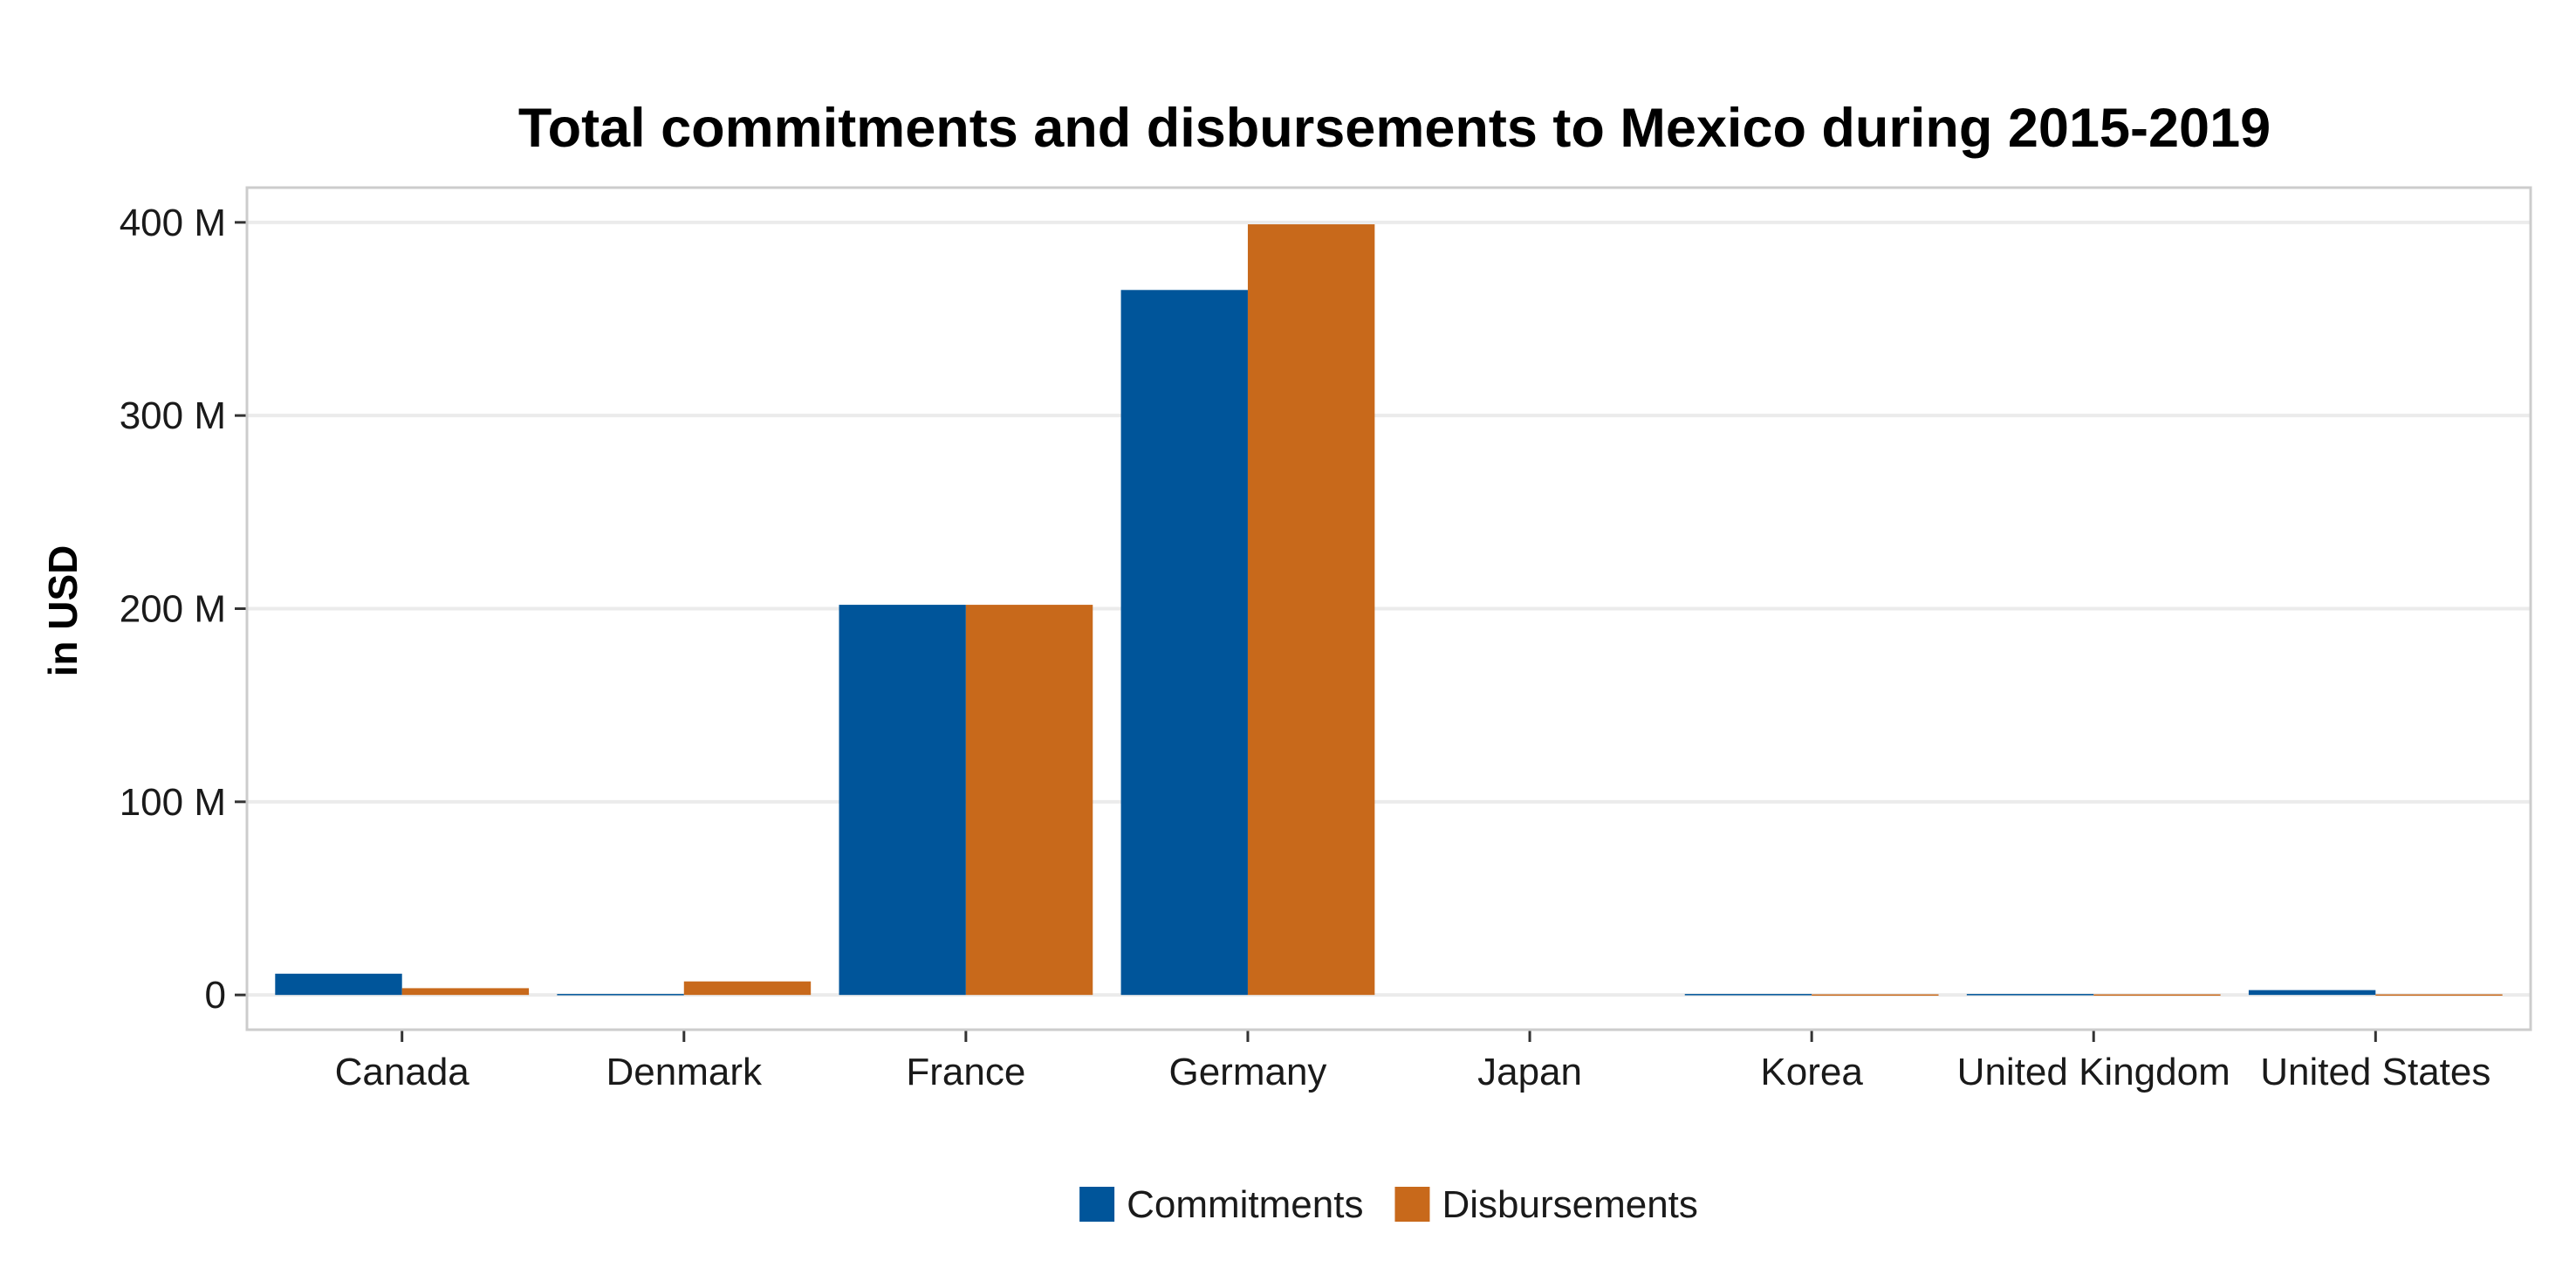  Describe the element at coordinates (1184, 643) in the screenshot. I see `bar-commitments-germany` at that location.